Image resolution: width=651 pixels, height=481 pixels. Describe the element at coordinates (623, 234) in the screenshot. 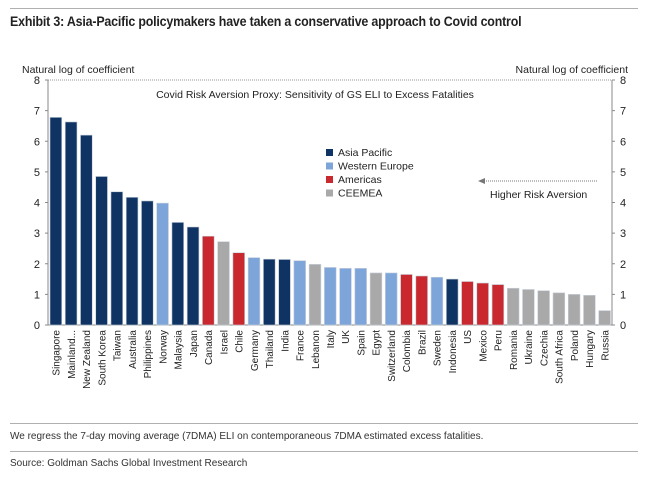

I see `y-tick-label-right: 3` at that location.